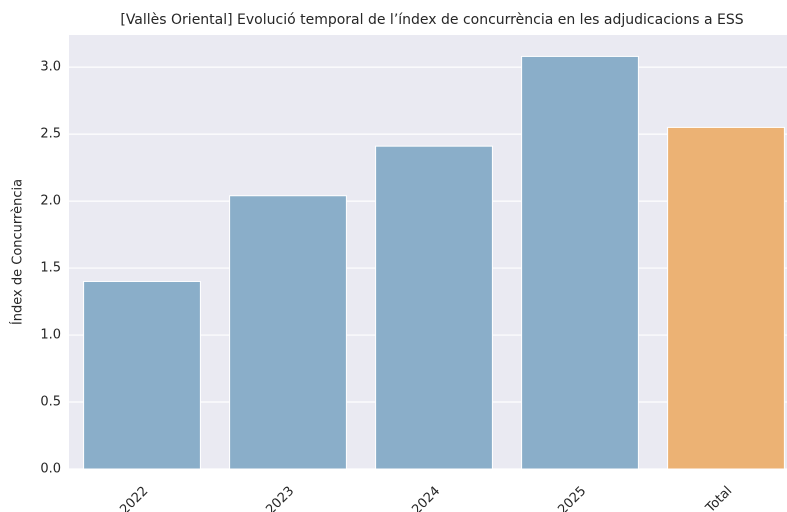 The width and height of the screenshot is (787, 512). What do you see at coordinates (426, 498) in the screenshot?
I see `x-tick-label: 2024` at bounding box center [426, 498].